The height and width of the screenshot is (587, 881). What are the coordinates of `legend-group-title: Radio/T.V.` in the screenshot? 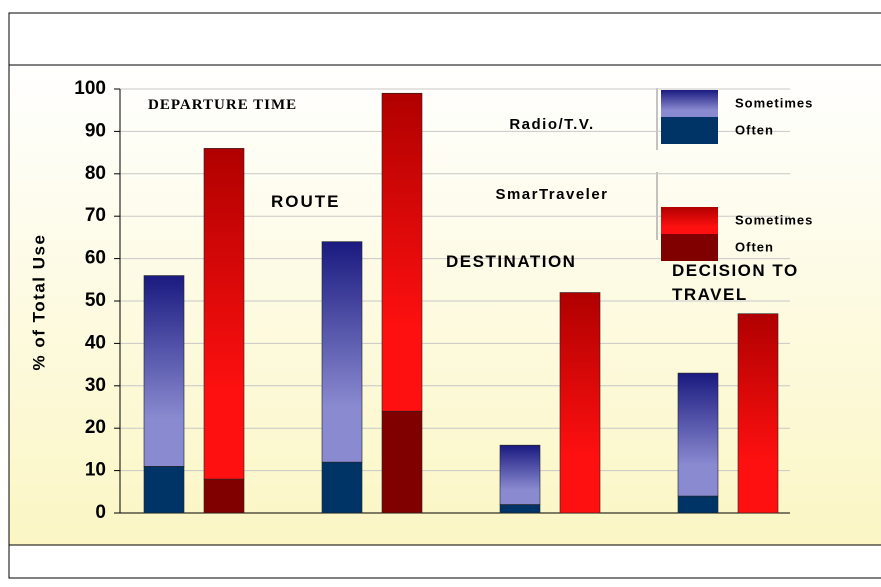 It's located at (551, 124).